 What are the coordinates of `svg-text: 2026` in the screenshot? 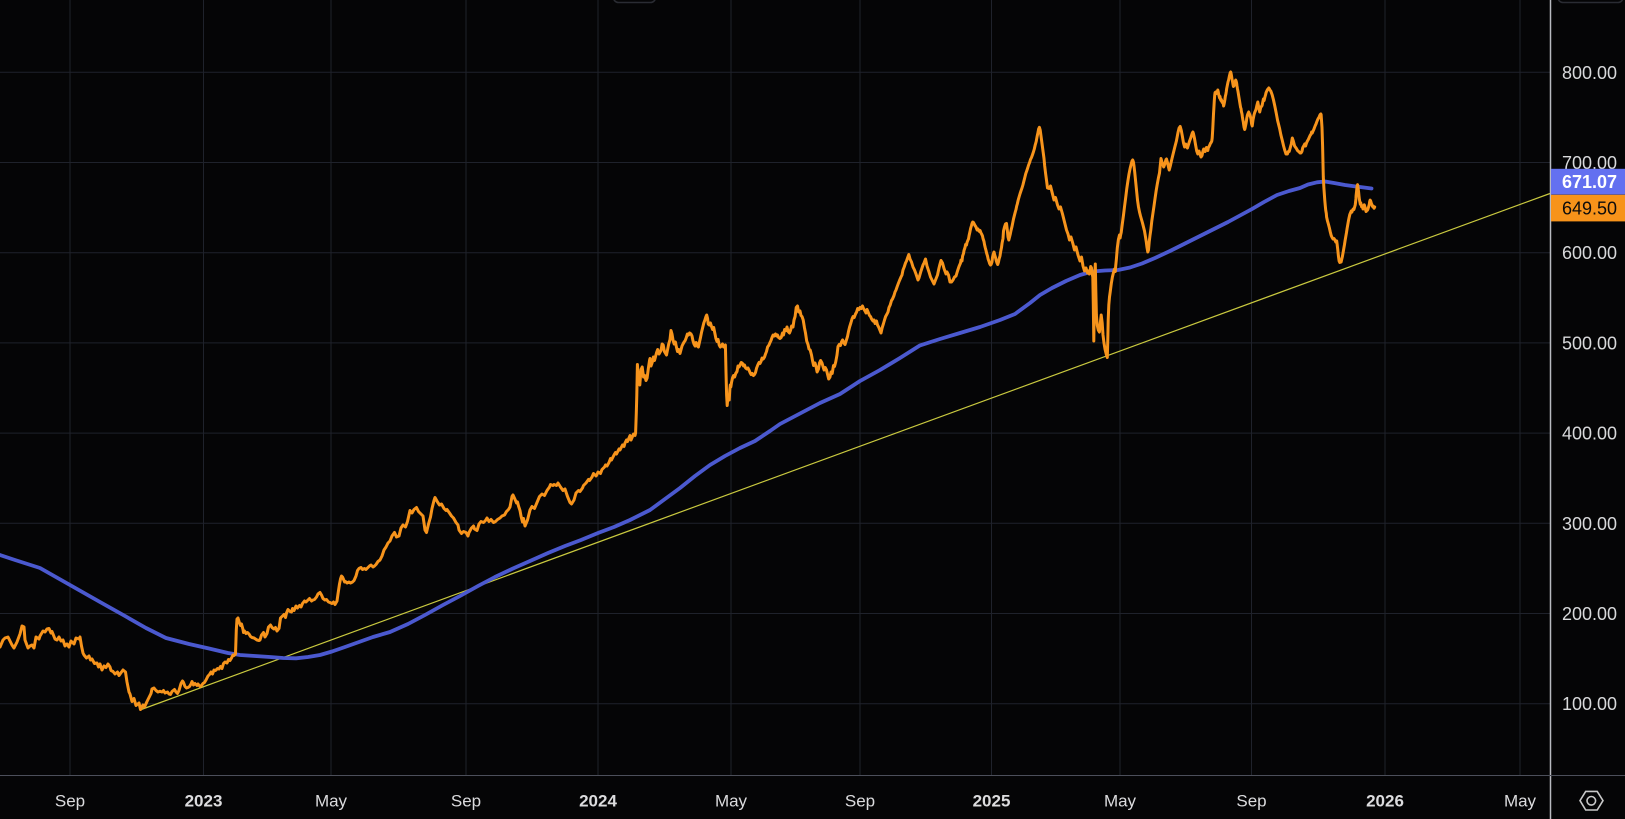 It's located at (1385, 801).